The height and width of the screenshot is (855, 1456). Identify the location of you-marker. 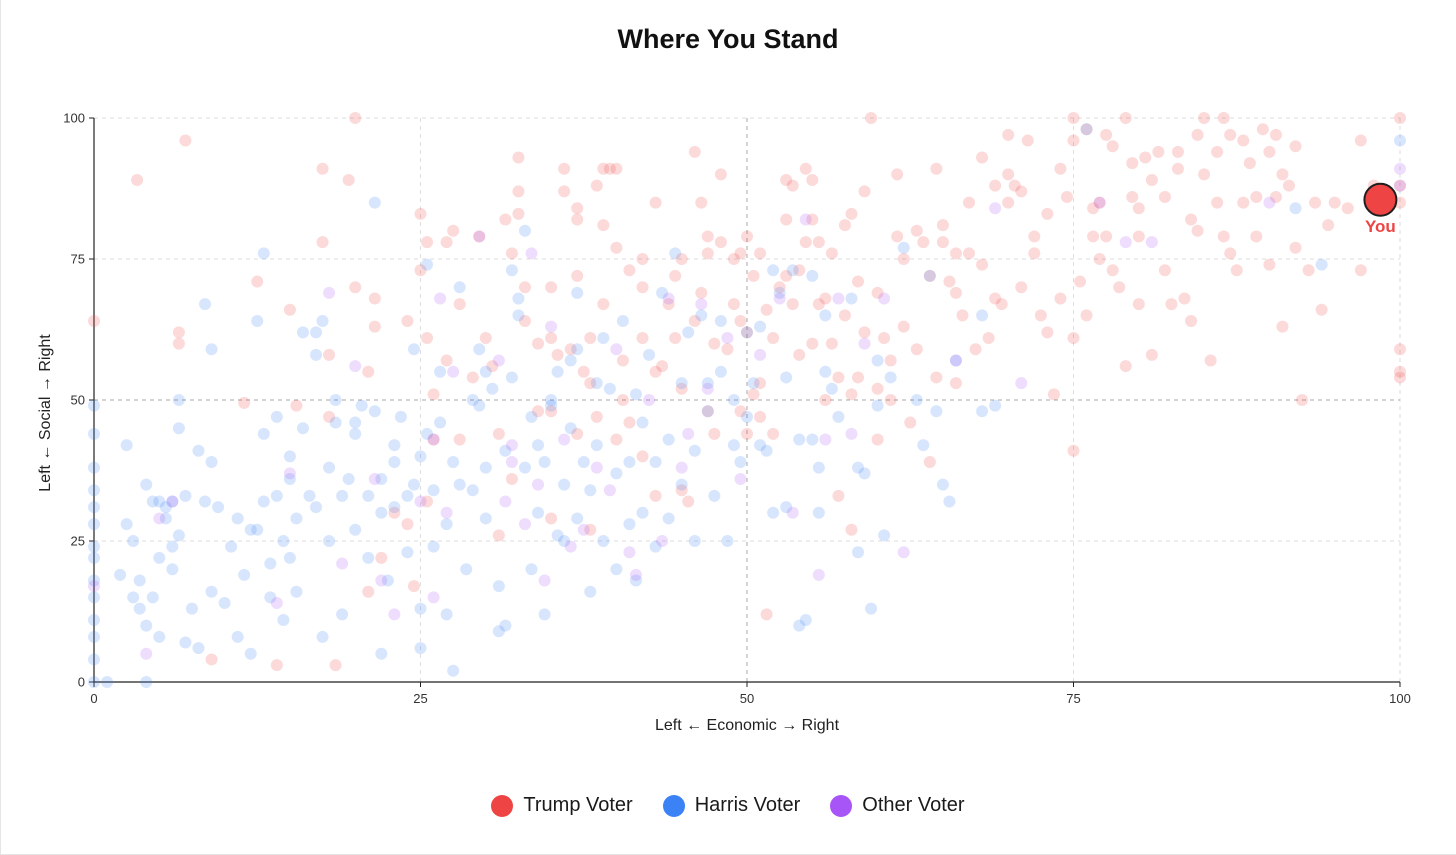
(1380, 199).